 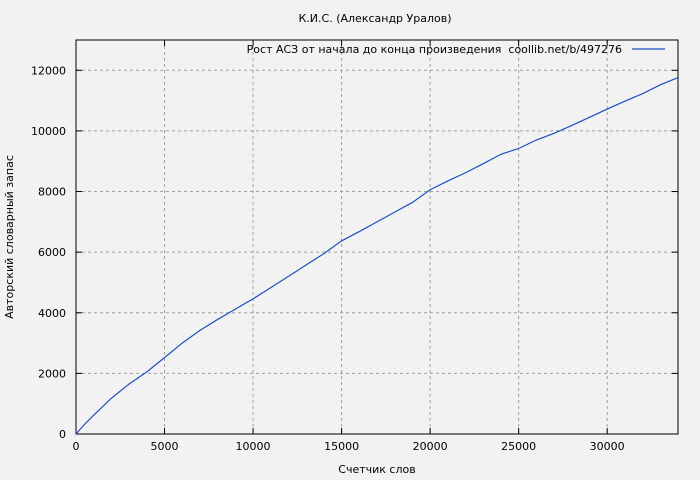 What do you see at coordinates (48, 131) in the screenshot?
I see `y-tick-label: 10000` at bounding box center [48, 131].